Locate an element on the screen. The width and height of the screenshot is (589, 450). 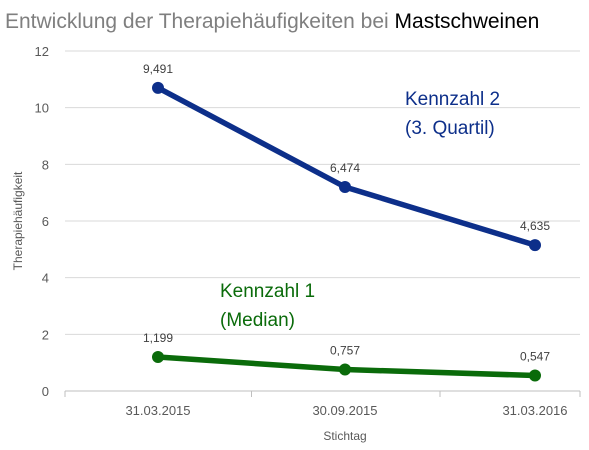
y-tick-label: 6 is located at coordinates (45, 221).